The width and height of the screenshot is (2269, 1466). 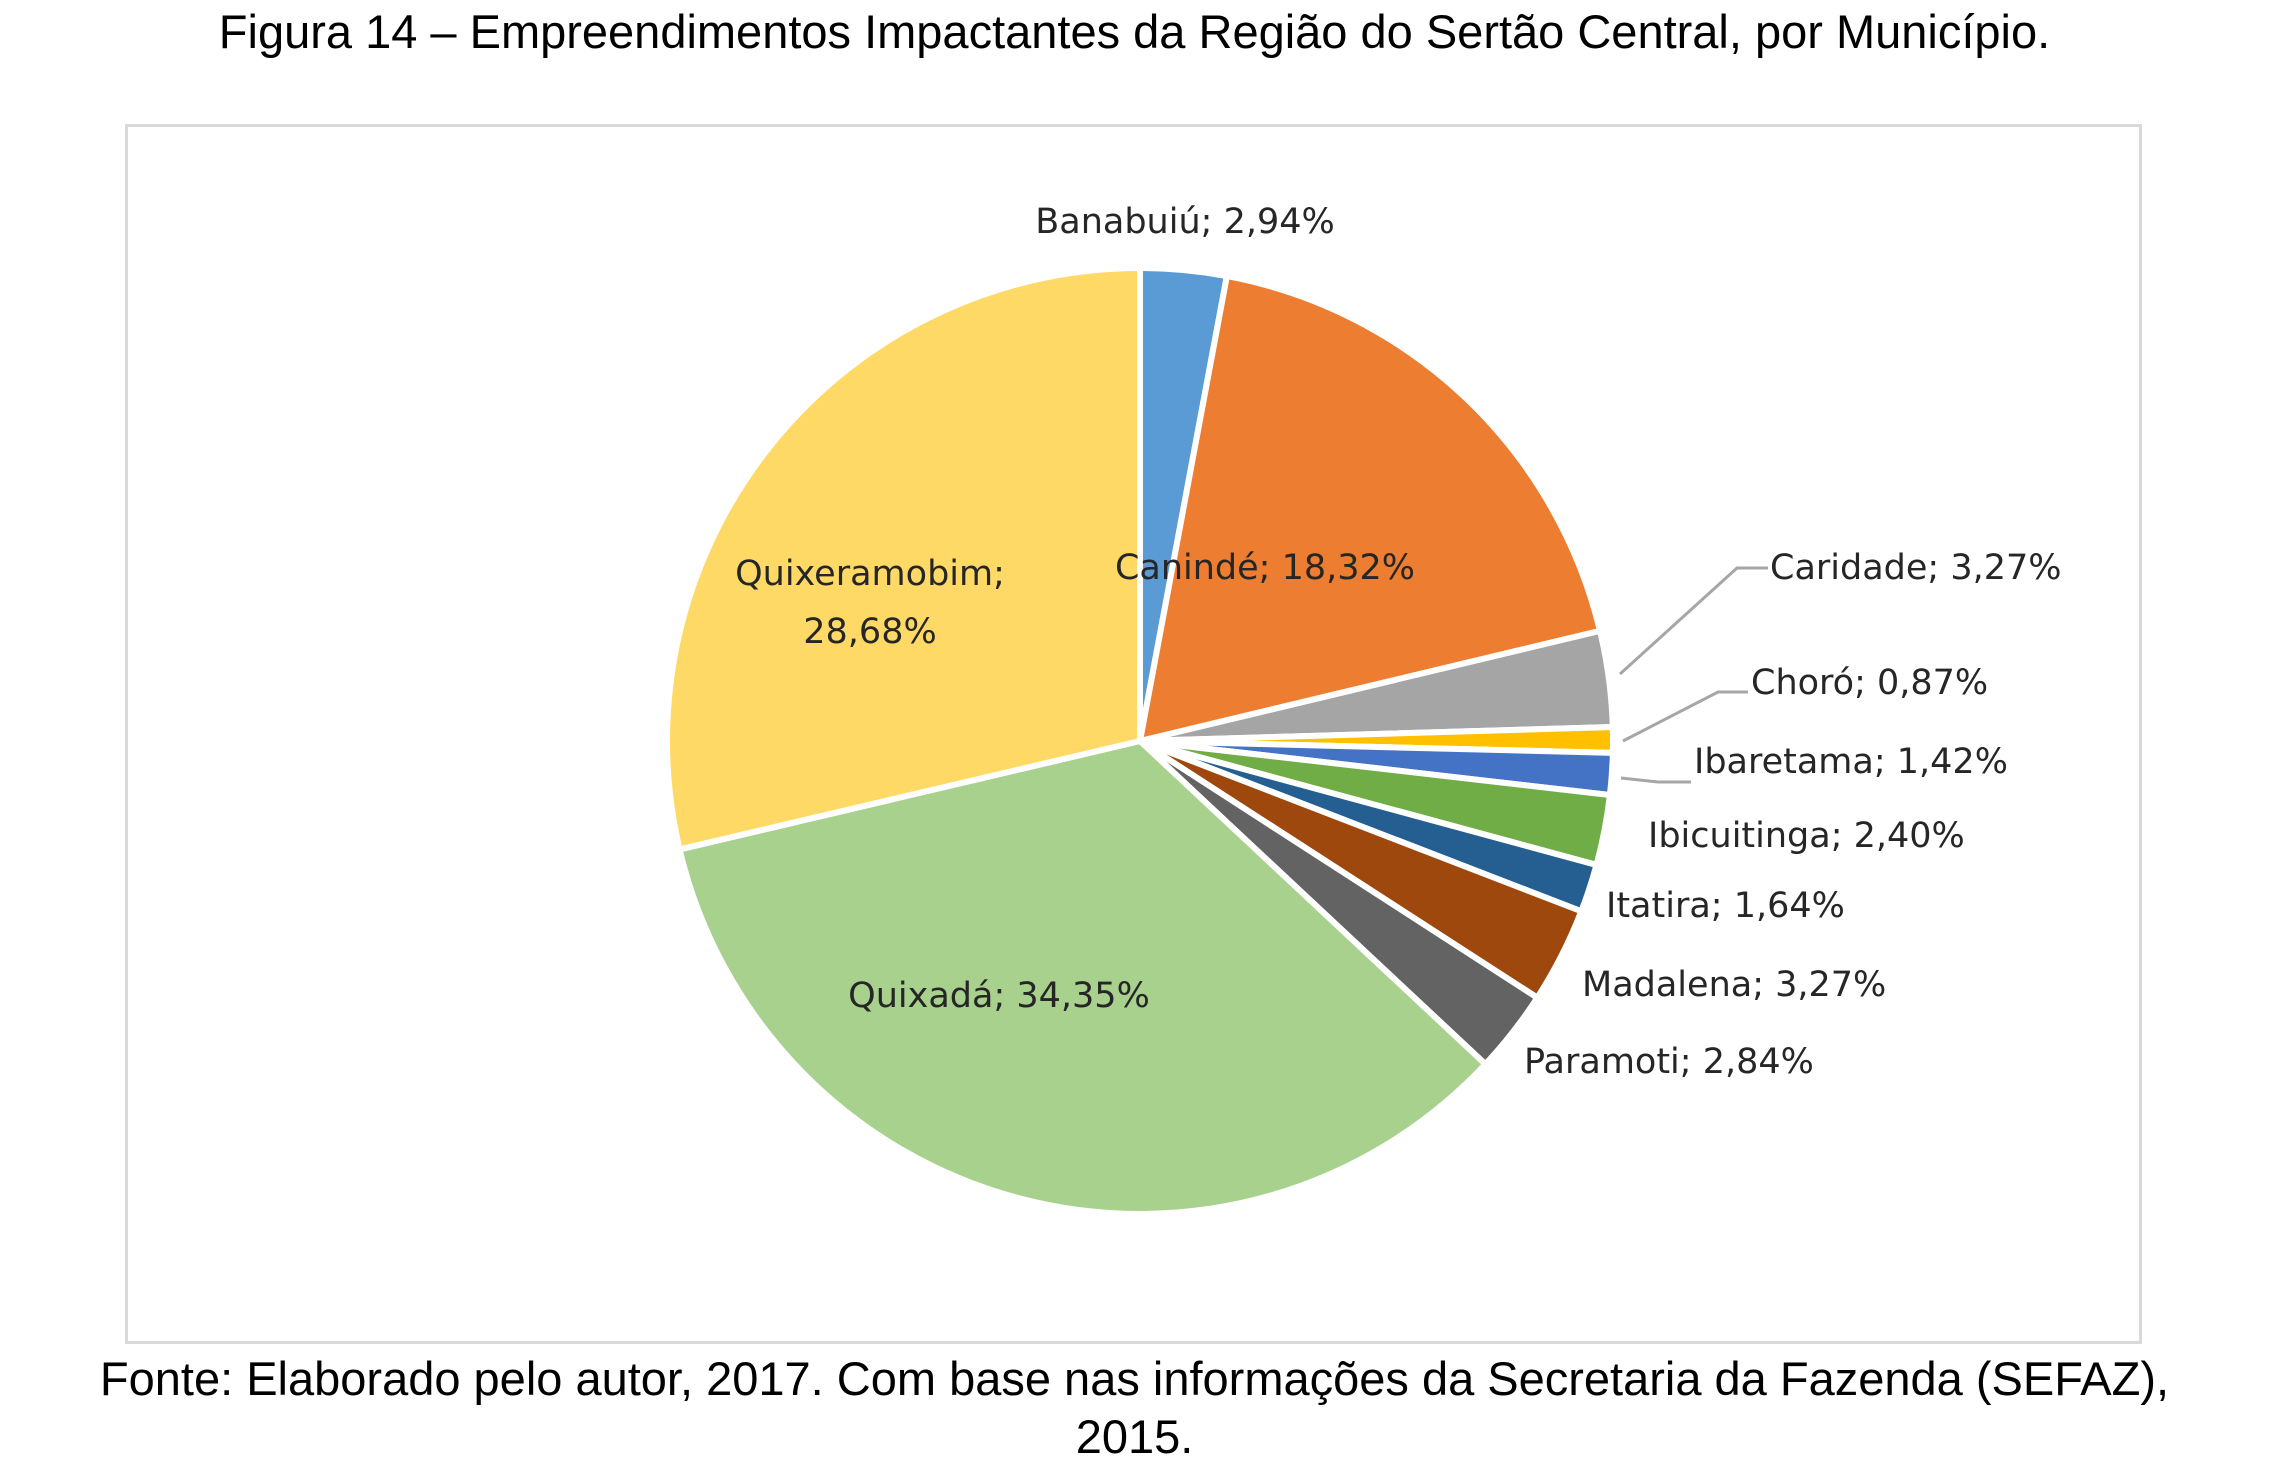 What do you see at coordinates (1669, 1062) in the screenshot?
I see `data-label-paramoti: Paramoti; 2,84%` at bounding box center [1669, 1062].